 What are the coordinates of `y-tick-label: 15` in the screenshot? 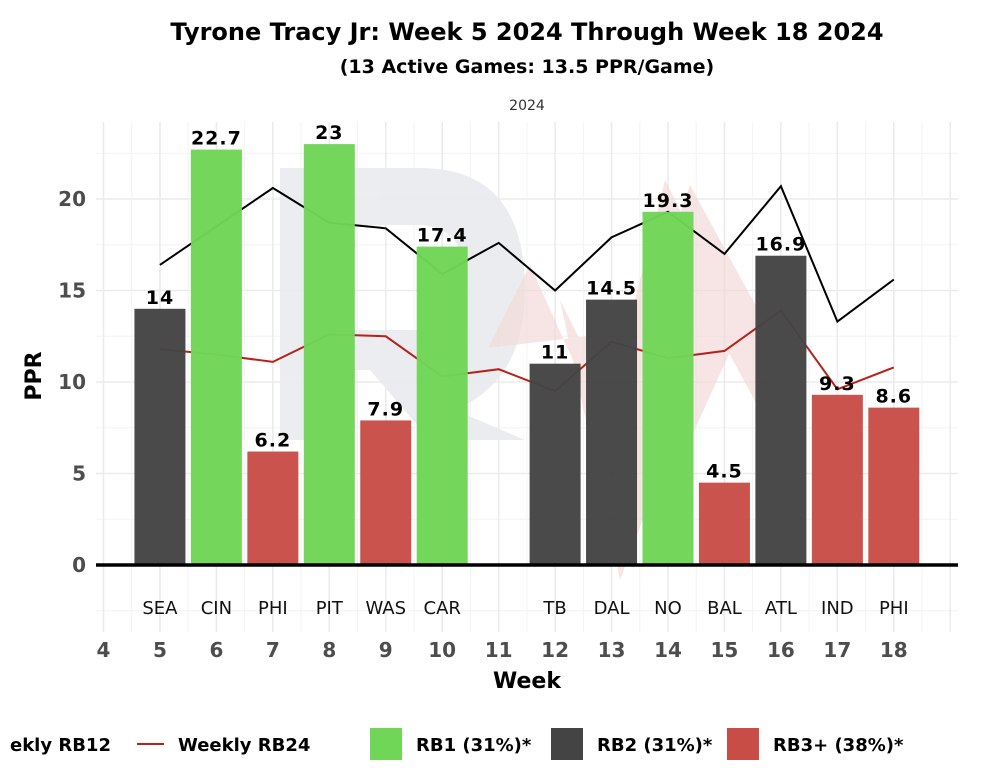 It's located at (72, 291).